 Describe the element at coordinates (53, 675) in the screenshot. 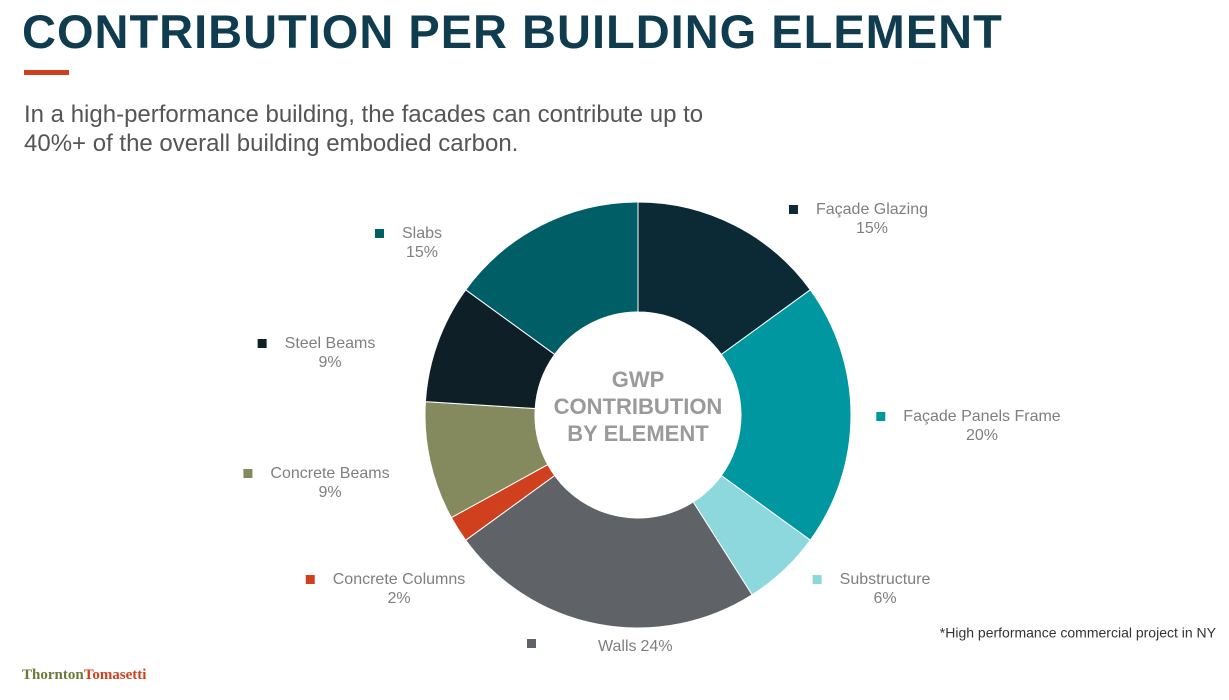

I see `logo-first: Thornton` at that location.